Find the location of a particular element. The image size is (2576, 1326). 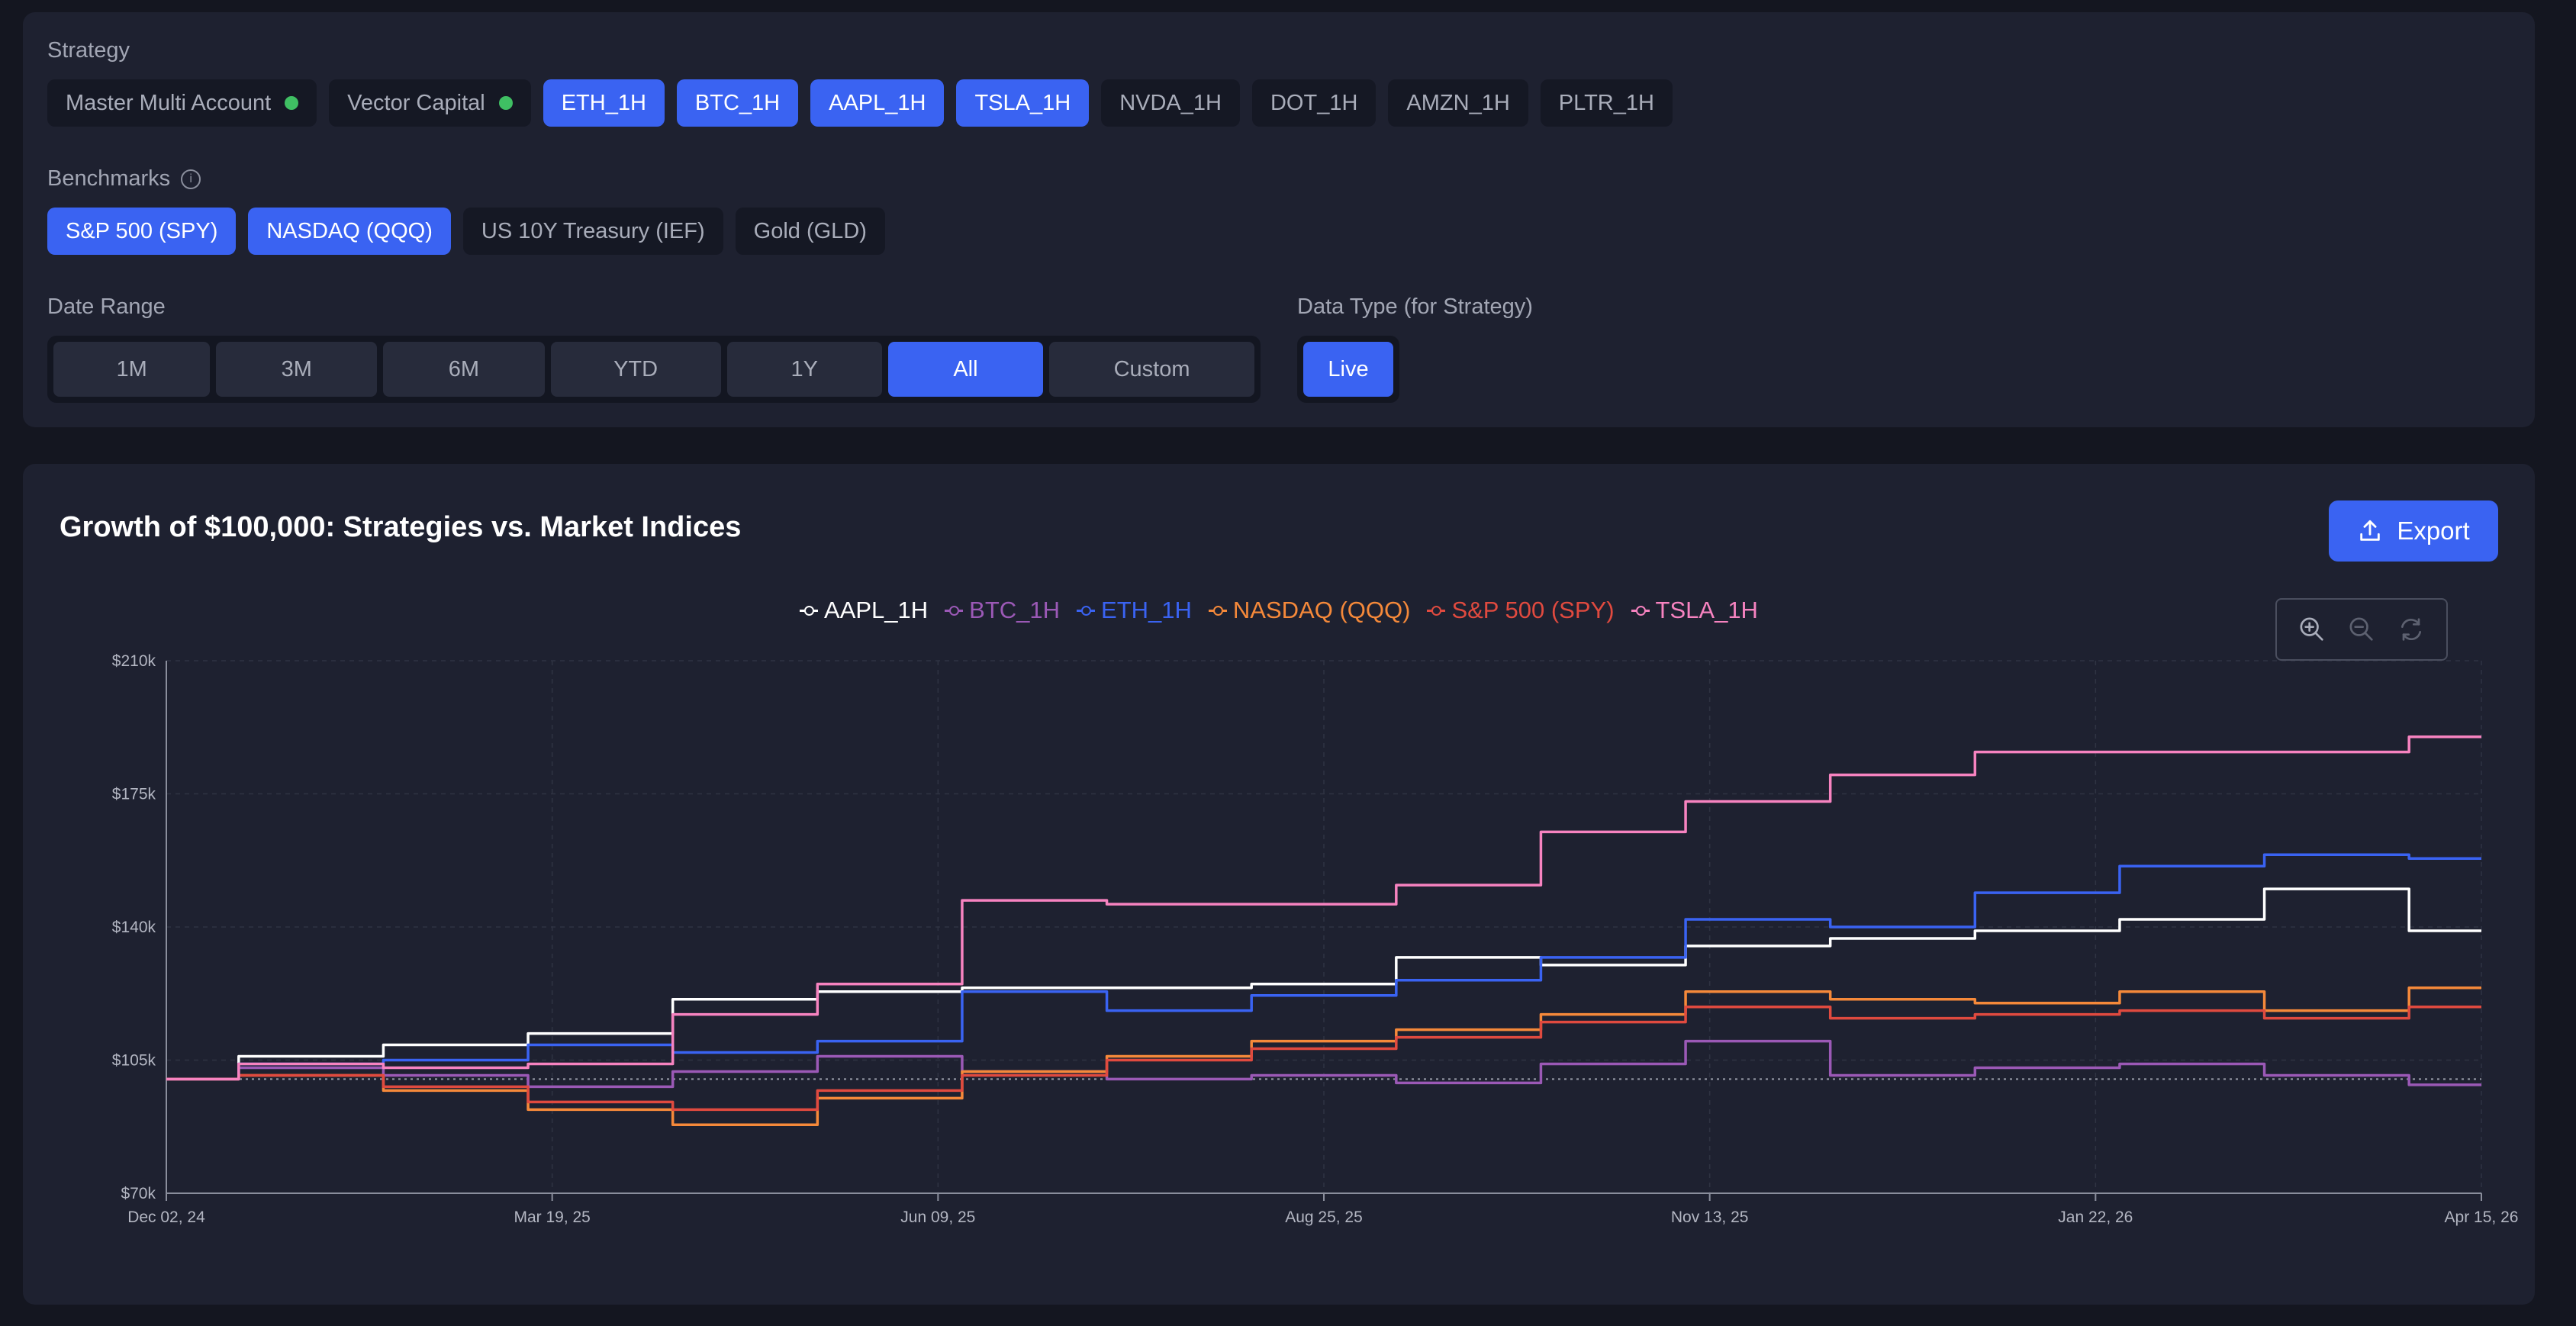

x-tick-label: Jan 22, 26 is located at coordinates (2095, 1217).